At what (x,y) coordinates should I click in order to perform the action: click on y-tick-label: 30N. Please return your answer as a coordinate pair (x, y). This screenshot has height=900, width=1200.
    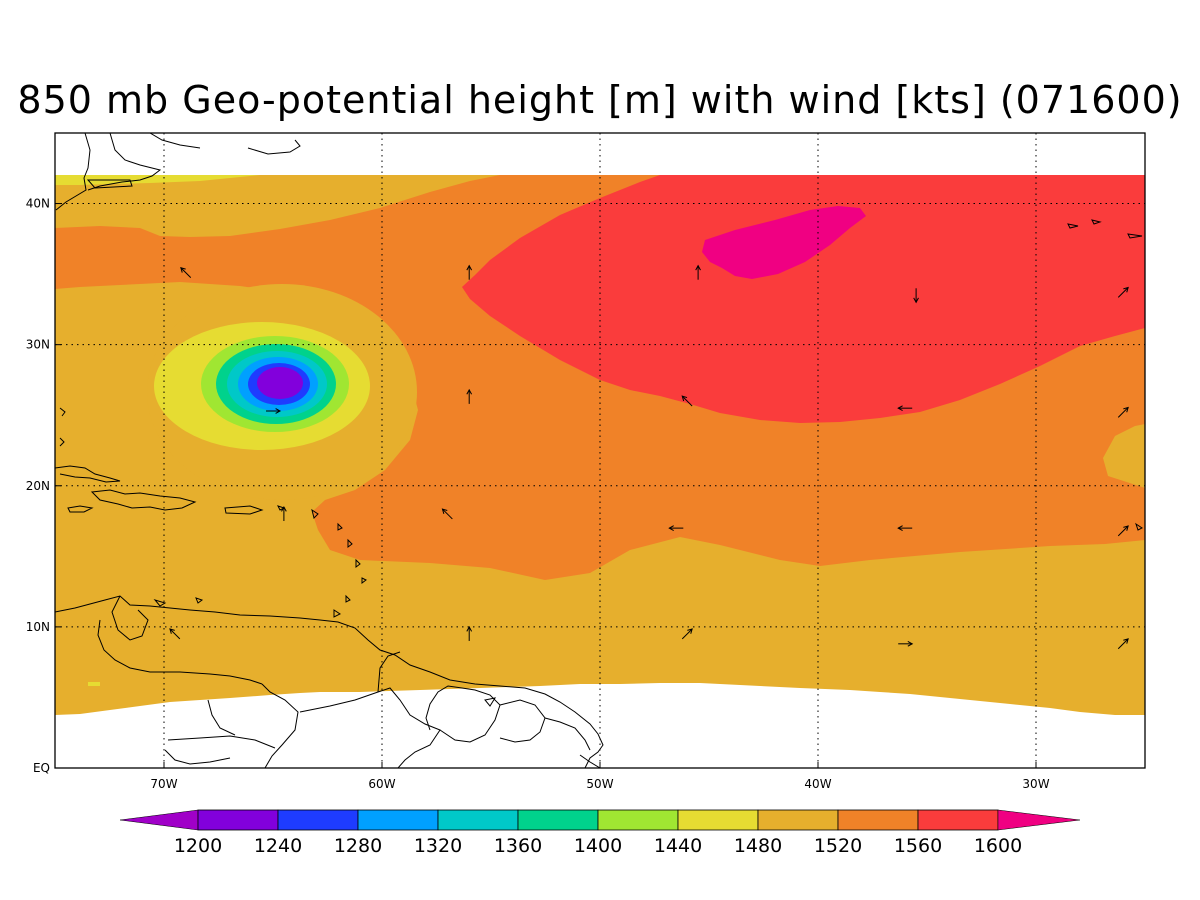
    Looking at the image, I should click on (38, 345).